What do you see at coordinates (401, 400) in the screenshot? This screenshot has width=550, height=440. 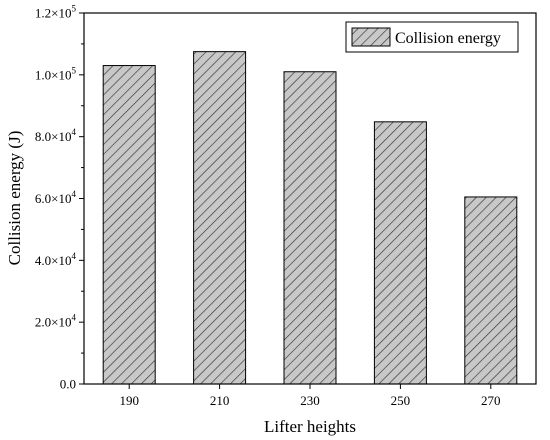 I see `x-tick-label: 250` at bounding box center [401, 400].